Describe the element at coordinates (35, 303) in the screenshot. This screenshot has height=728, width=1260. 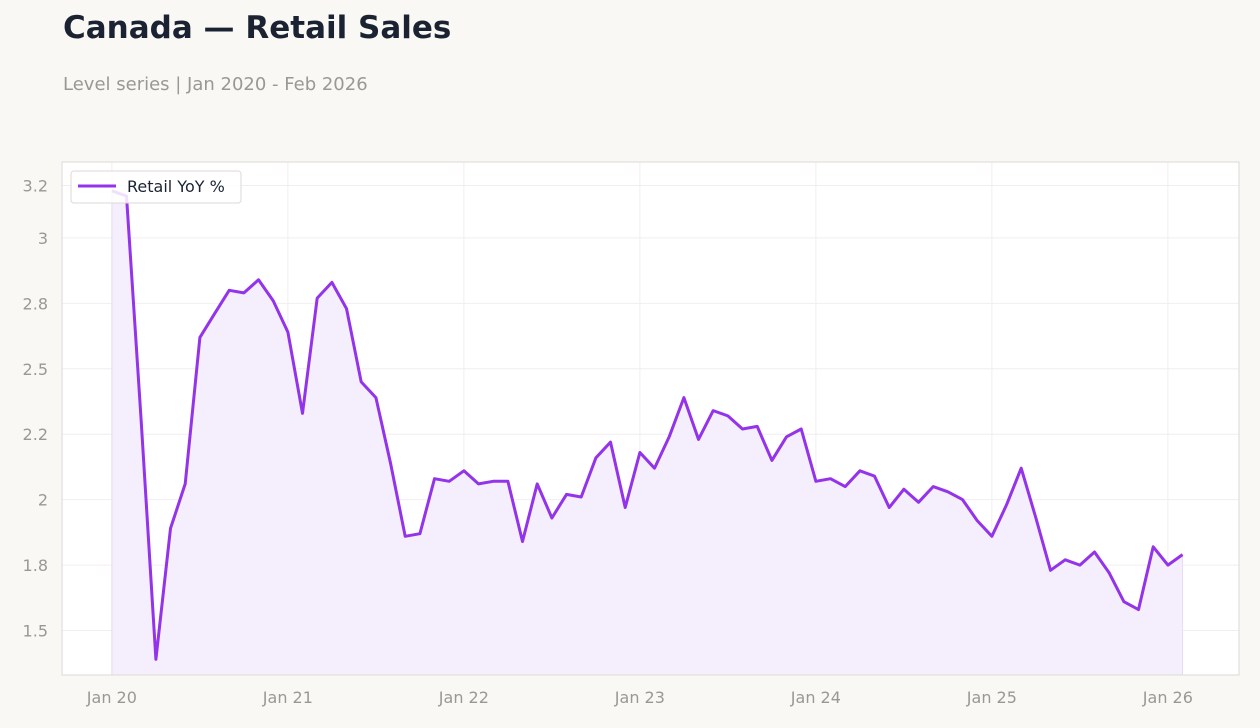
I see `y-tick-label: 2.8` at that location.